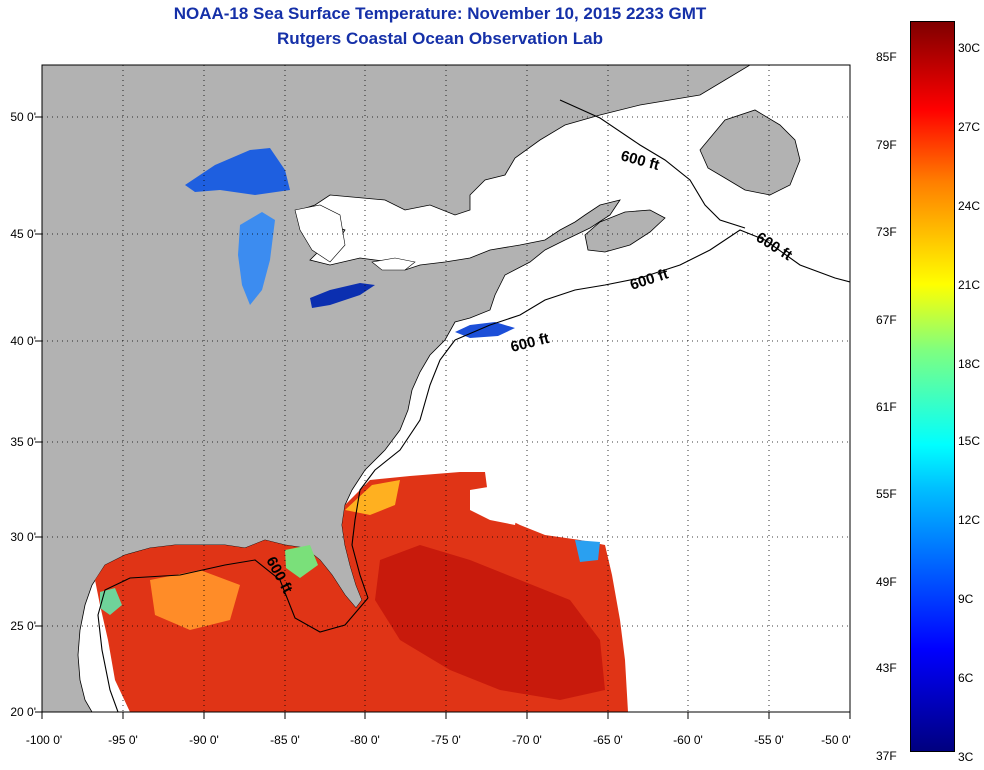  Describe the element at coordinates (446, 740) in the screenshot. I see `lon-label-75w: -75 0'` at that location.